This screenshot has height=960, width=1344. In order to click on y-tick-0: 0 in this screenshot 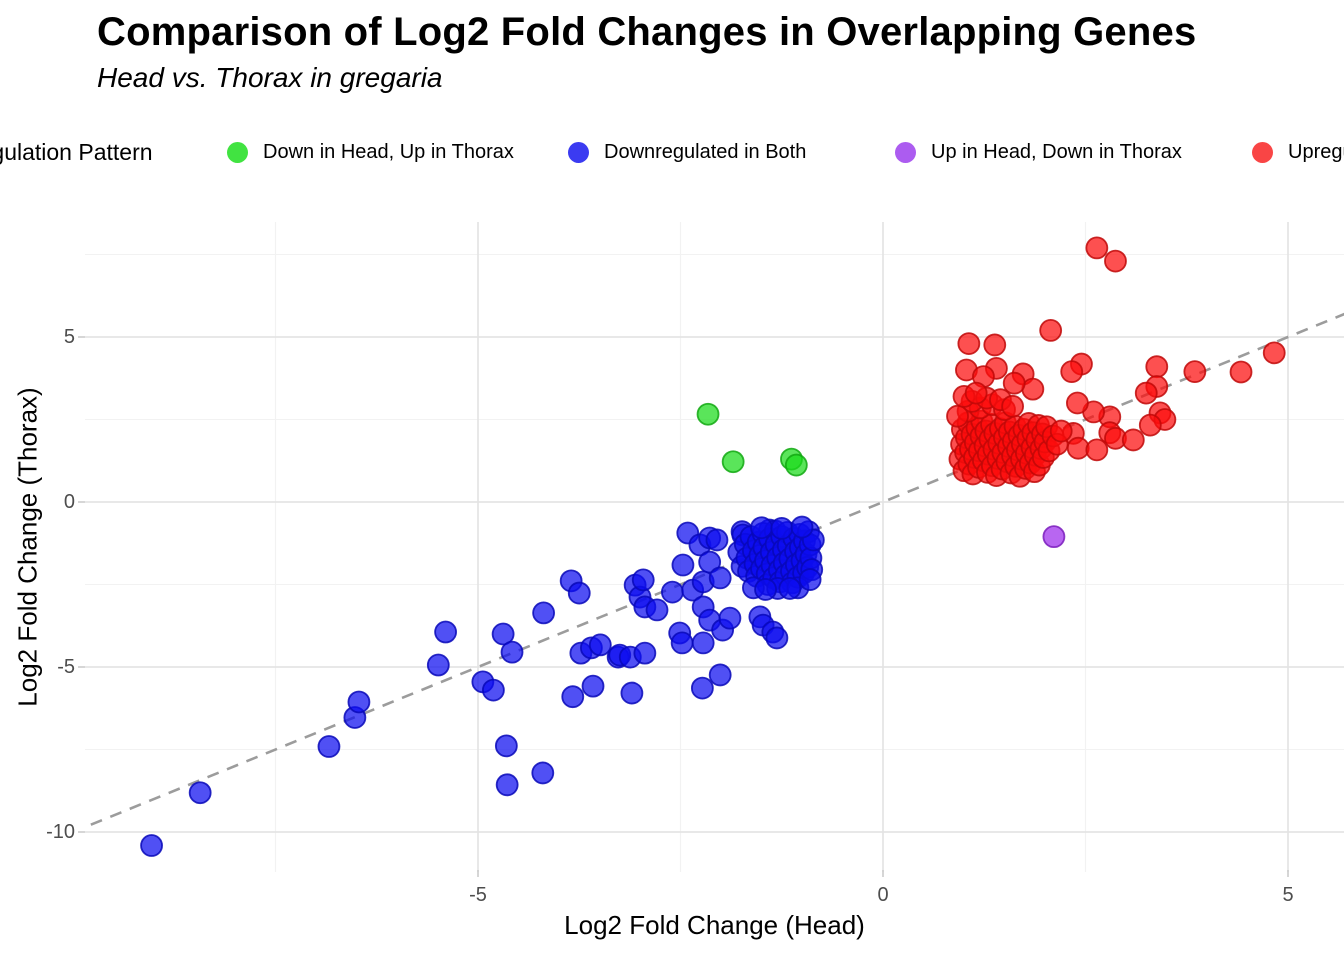, I will do `click(69, 502)`.